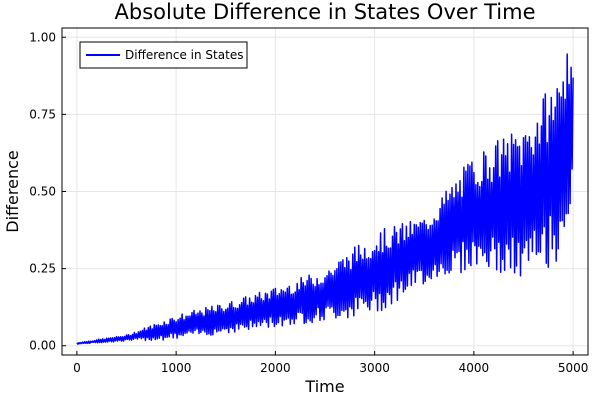  What do you see at coordinates (573, 368) in the screenshot?
I see `x-tick-label: 5000` at bounding box center [573, 368].